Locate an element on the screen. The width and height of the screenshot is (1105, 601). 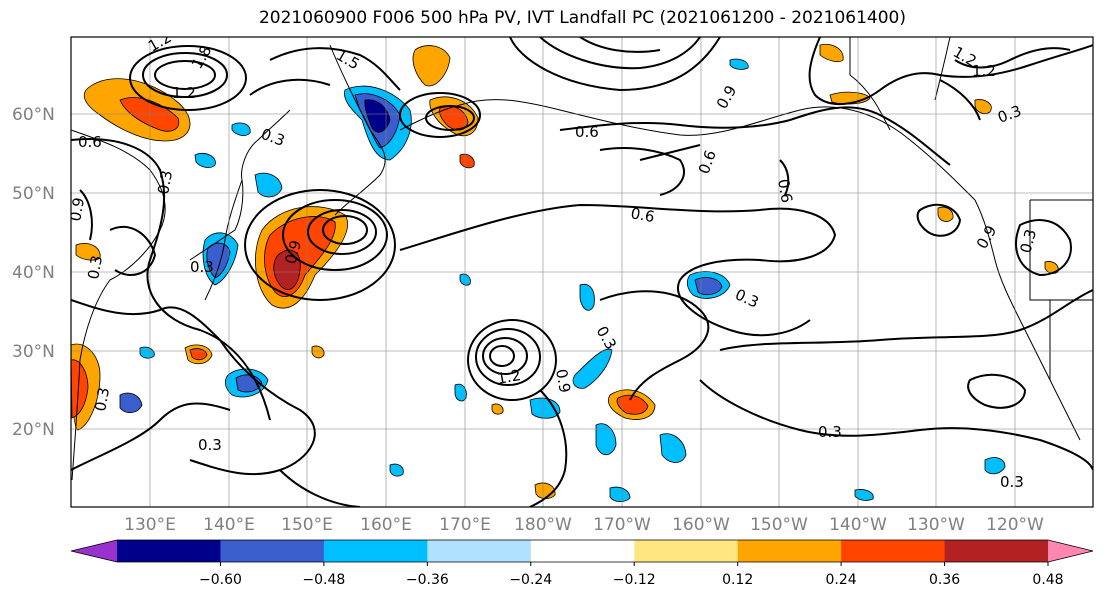
lon-label: 160°W is located at coordinates (701, 525).